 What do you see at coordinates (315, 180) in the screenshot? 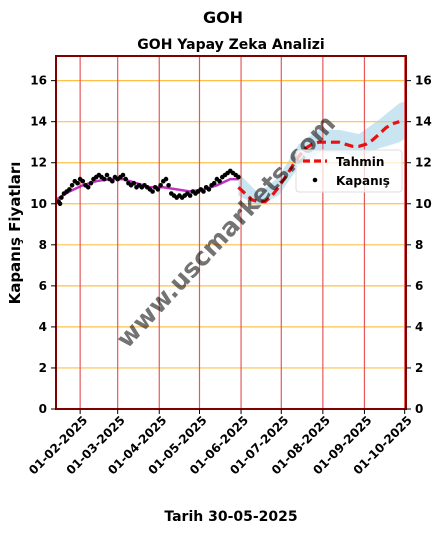
I see `legend-close-swatch` at bounding box center [315, 180].